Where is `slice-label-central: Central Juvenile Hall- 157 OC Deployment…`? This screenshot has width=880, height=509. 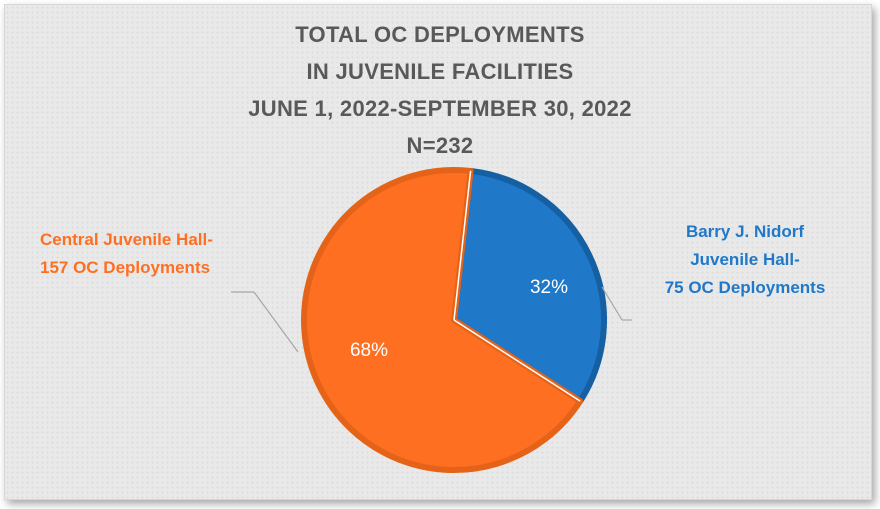 slice-label-central: Central Juvenile Hall- 157 OC Deployment… is located at coordinates (126, 254).